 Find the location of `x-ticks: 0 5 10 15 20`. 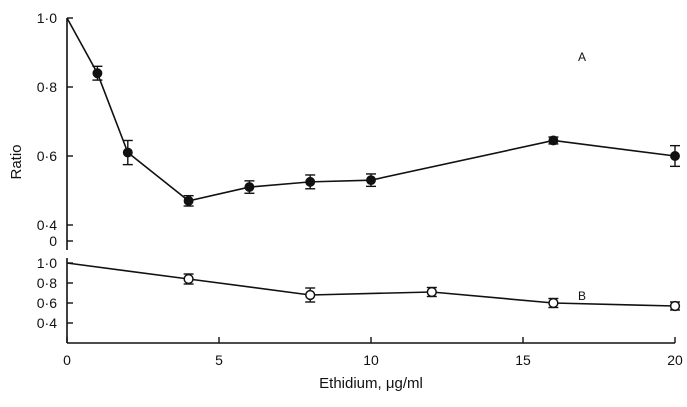

x-ticks: 0 5 10 15 20 is located at coordinates (373, 352).